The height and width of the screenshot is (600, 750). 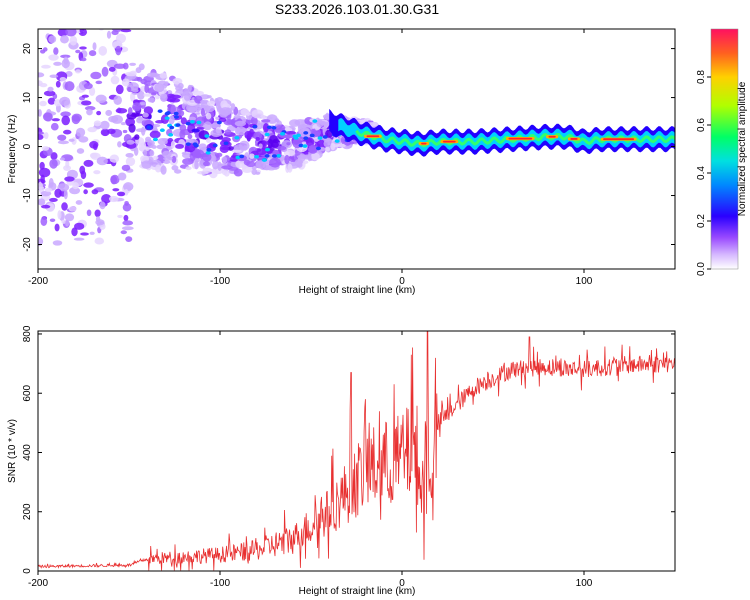 What do you see at coordinates (357, 290) in the screenshot?
I see `spectrogram-x-label: Height of straight line (km)` at bounding box center [357, 290].